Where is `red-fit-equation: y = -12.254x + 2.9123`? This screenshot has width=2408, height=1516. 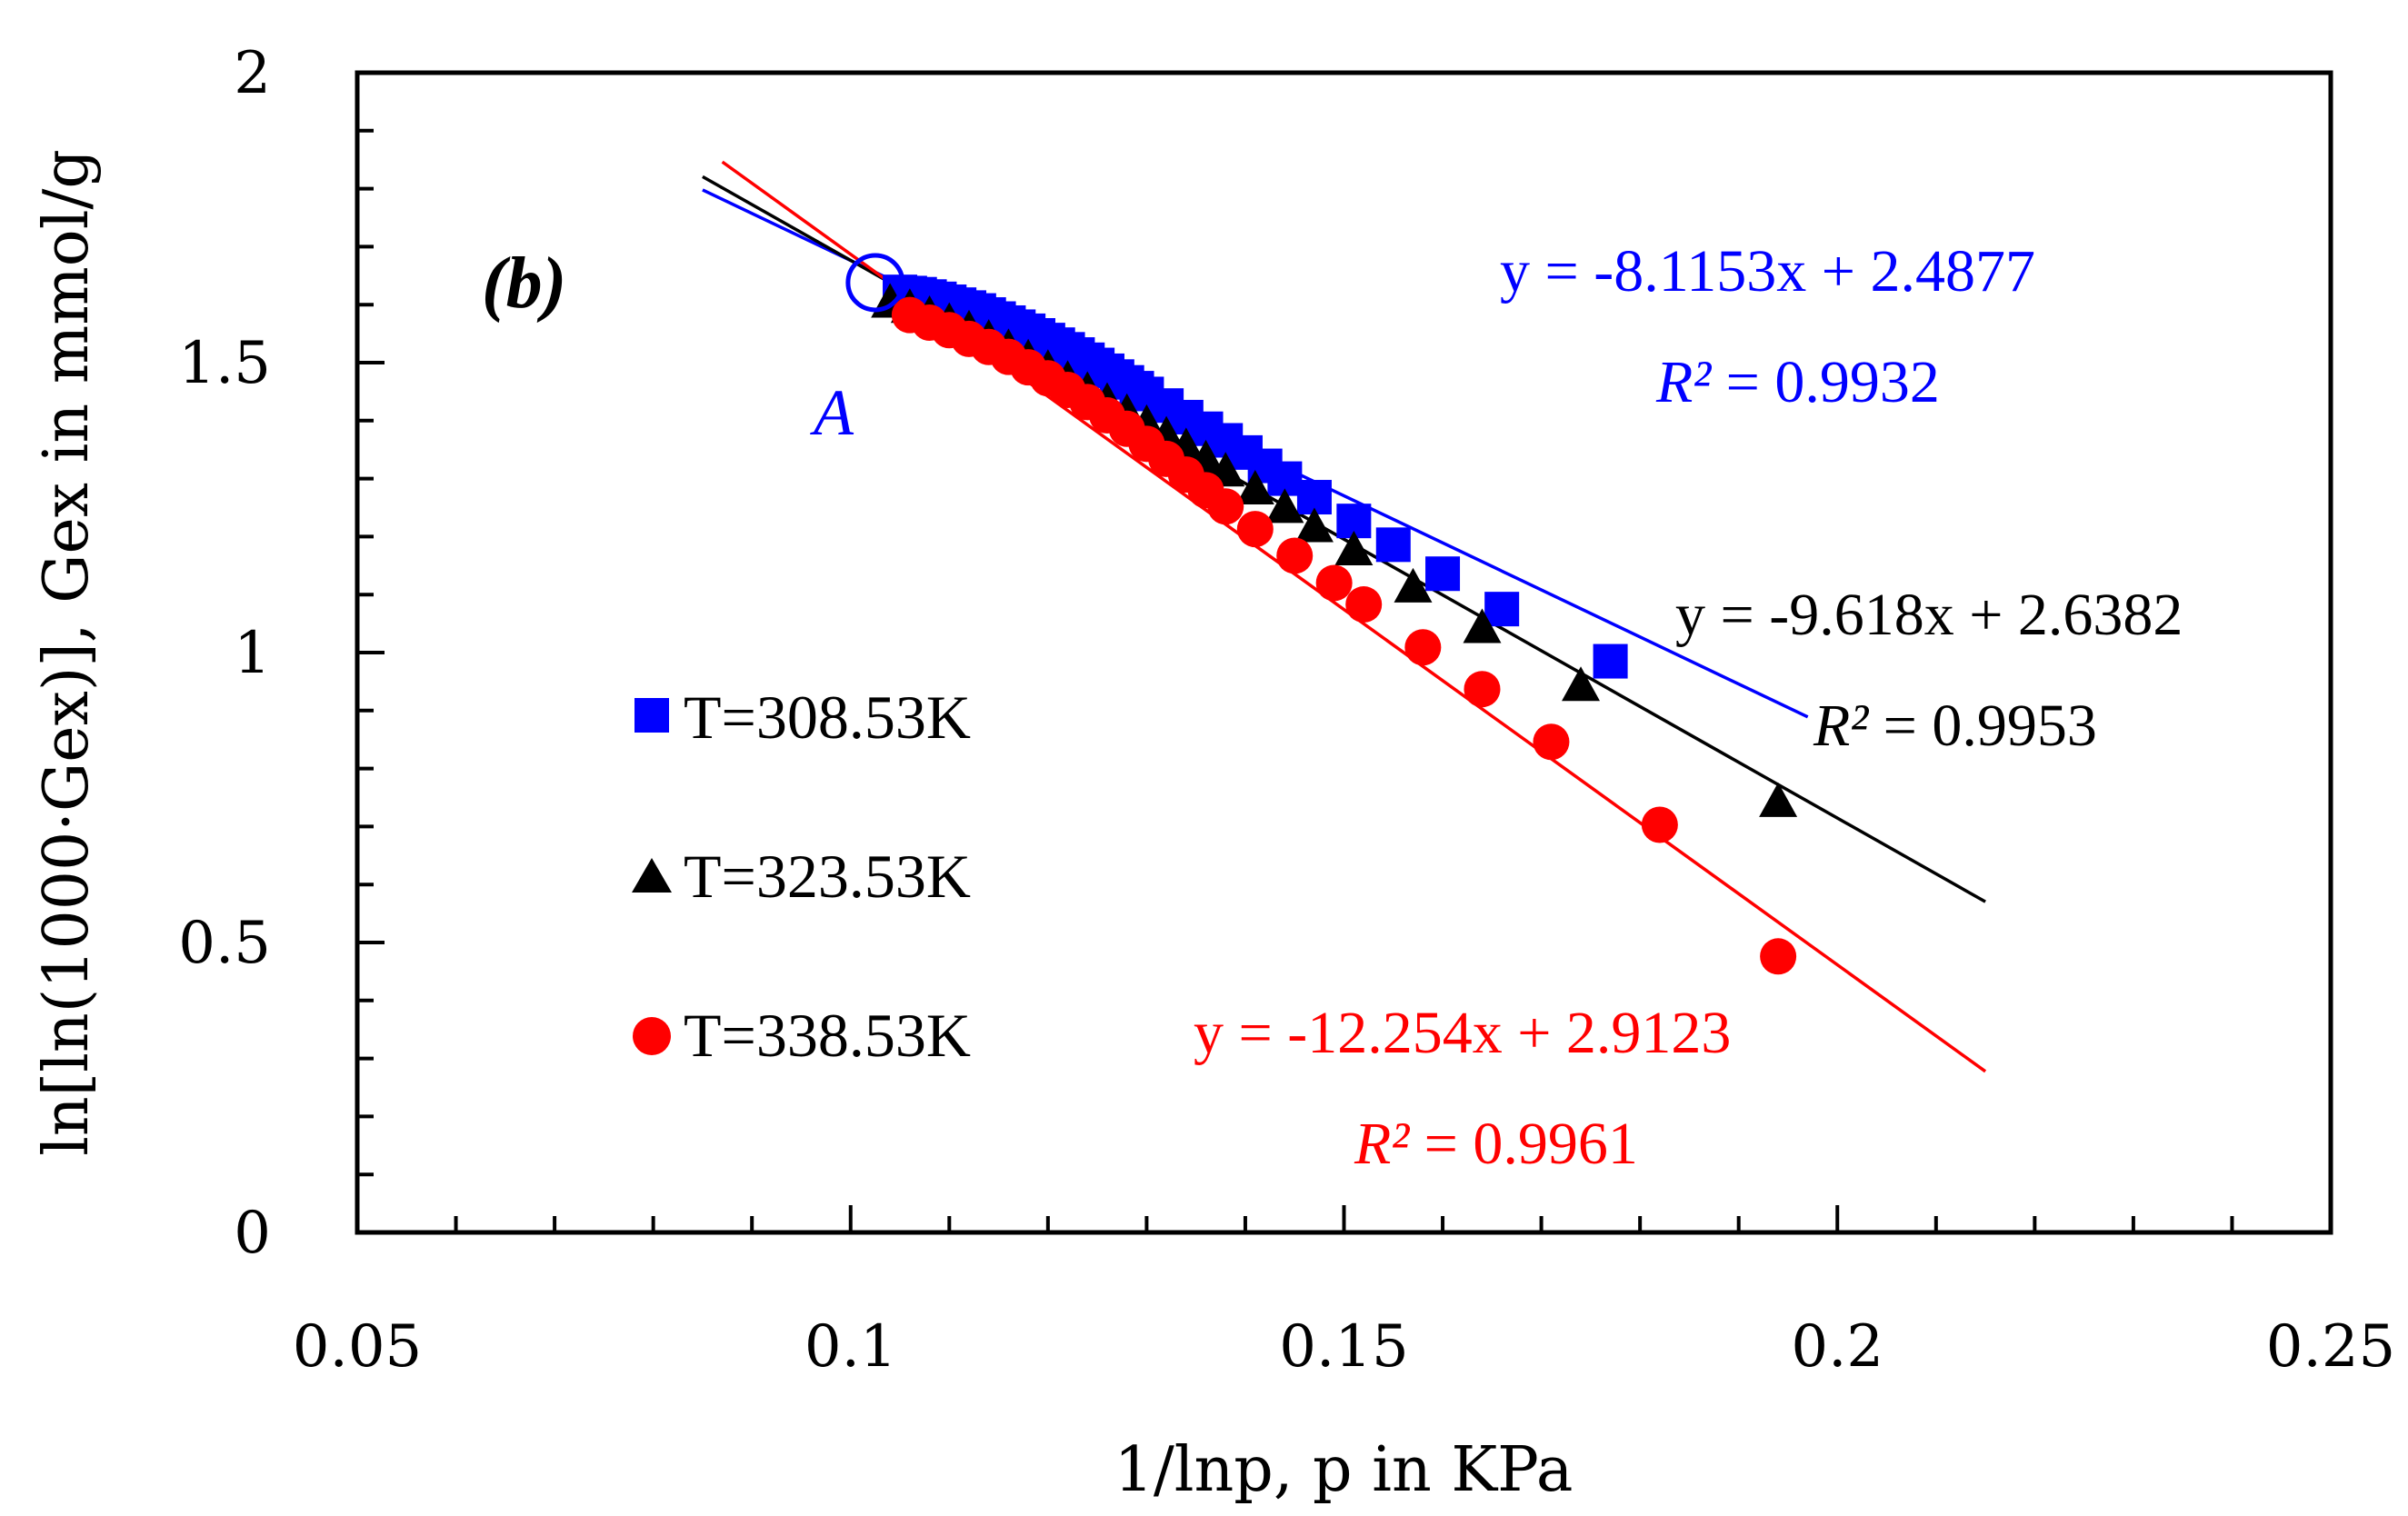
red-fit-equation: y = -12.254x + 2.9123 is located at coordinates (1462, 1033).